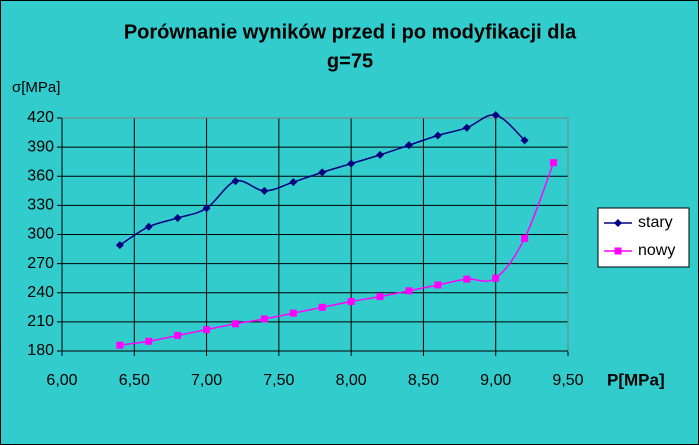 The width and height of the screenshot is (699, 445). I want to click on x-tick-label: 8,00, so click(351, 380).